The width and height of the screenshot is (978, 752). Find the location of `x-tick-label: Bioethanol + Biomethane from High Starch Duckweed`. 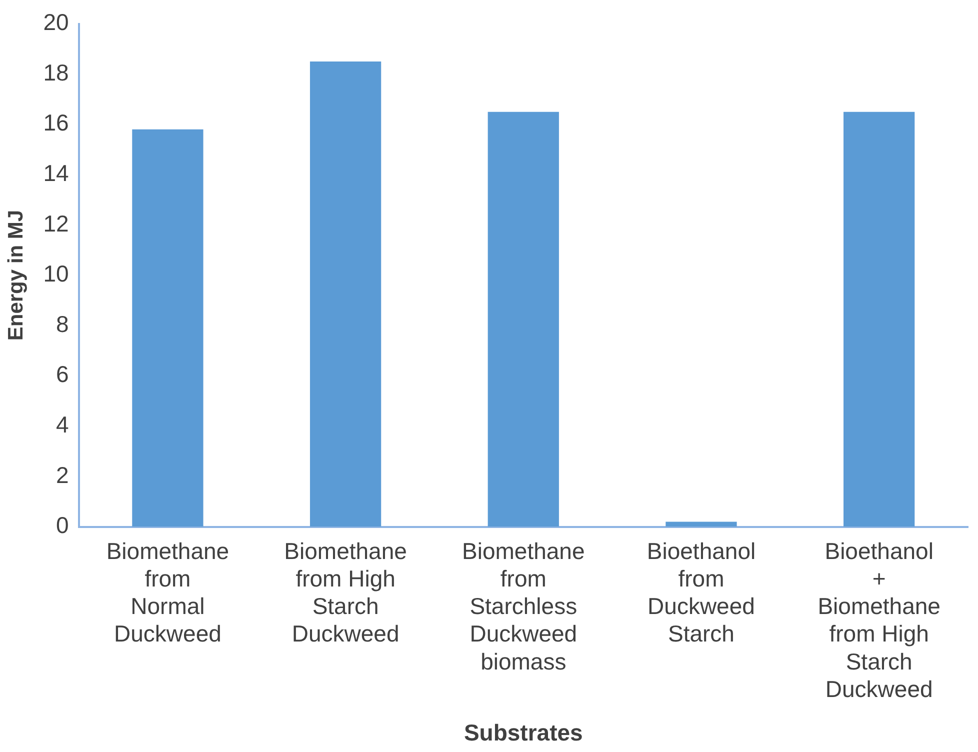

x-tick-label: Bioethanol + Biomethane from High Starch Duckweed is located at coordinates (879, 620).